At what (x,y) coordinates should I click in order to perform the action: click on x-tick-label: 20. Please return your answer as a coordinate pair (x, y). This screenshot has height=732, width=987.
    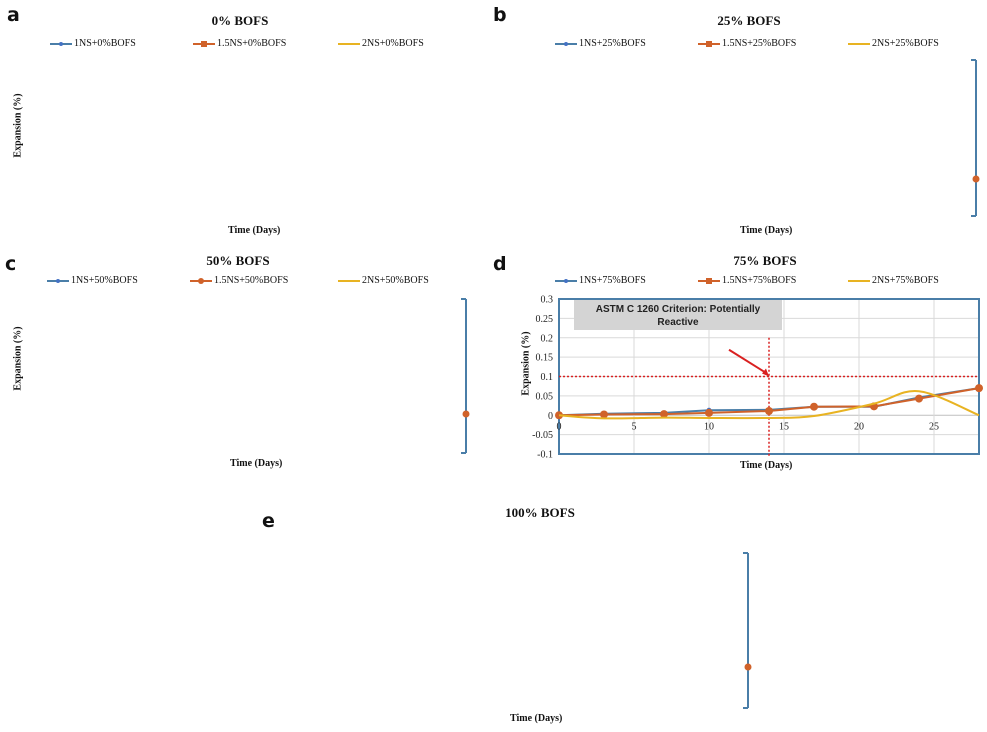
    Looking at the image, I should click on (859, 426).